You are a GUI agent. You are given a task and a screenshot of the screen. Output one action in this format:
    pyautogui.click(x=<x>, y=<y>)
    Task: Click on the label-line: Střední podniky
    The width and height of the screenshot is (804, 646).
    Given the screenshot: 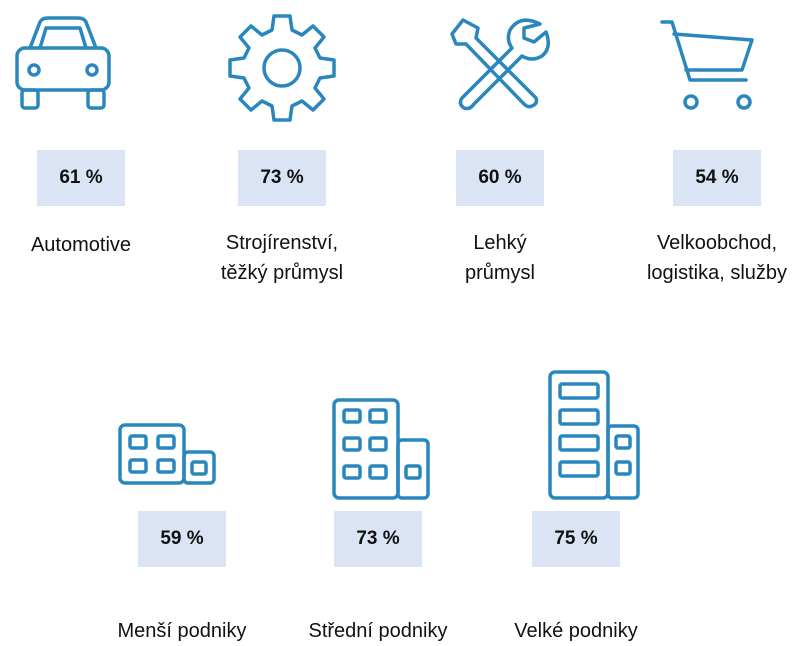 What is the action you would take?
    pyautogui.click(x=378, y=631)
    